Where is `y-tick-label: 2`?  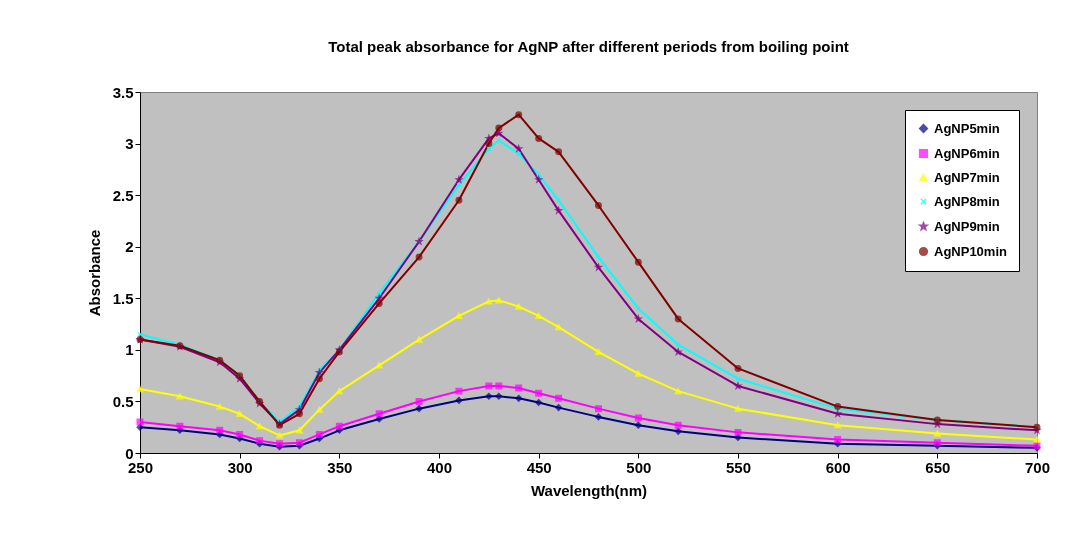 y-tick-label: 2 is located at coordinates (129, 247).